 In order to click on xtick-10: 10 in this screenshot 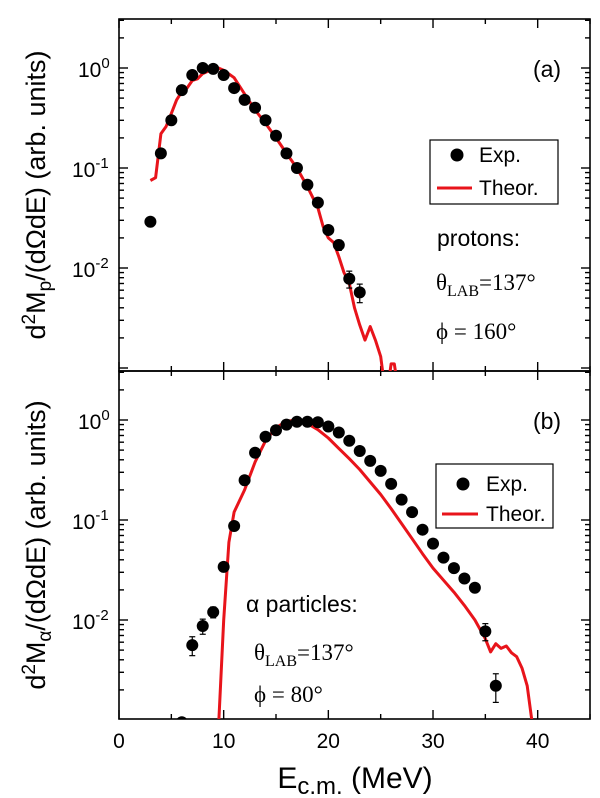, I will do `click(223, 741)`.